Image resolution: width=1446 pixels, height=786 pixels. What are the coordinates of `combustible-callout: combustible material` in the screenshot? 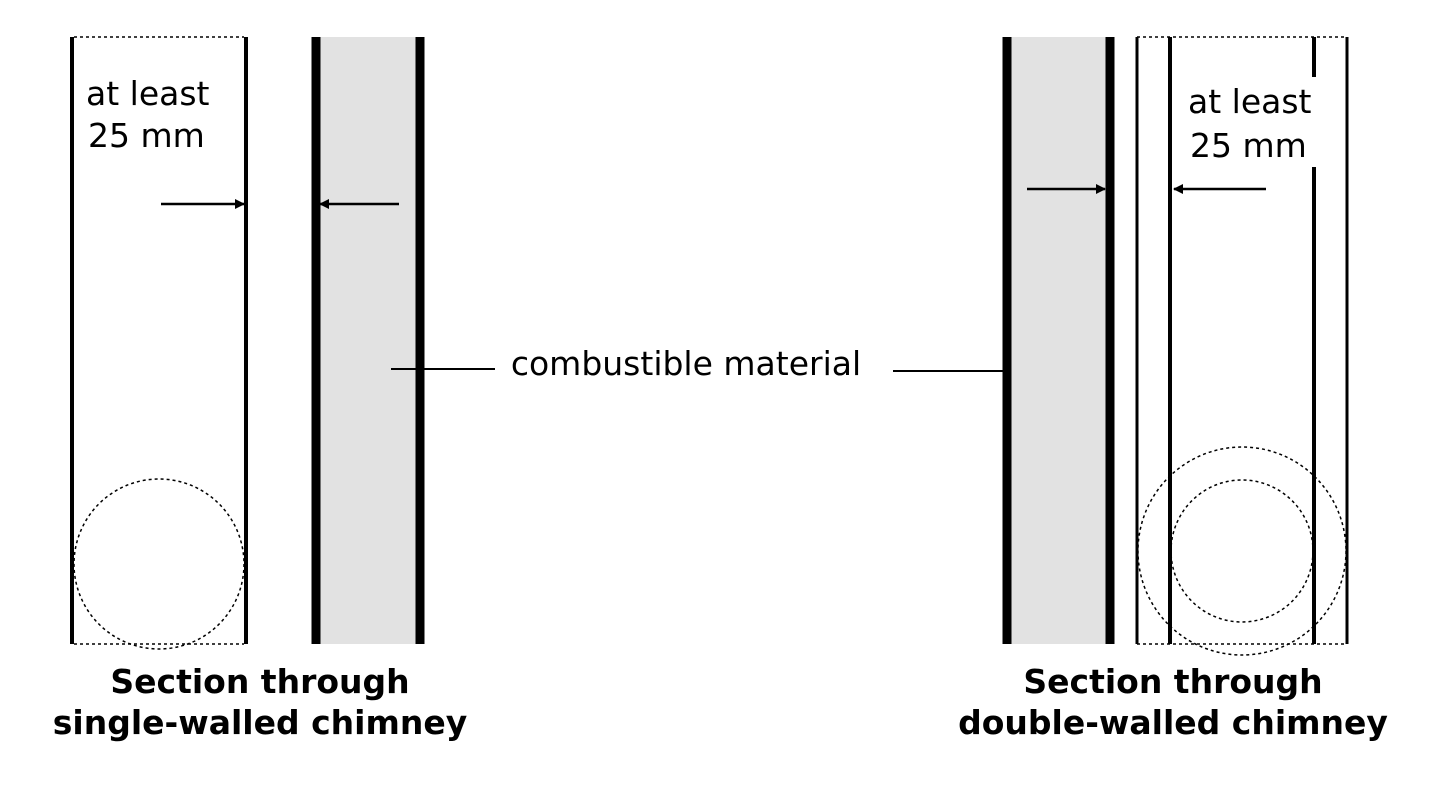 It's located at (711, 363).